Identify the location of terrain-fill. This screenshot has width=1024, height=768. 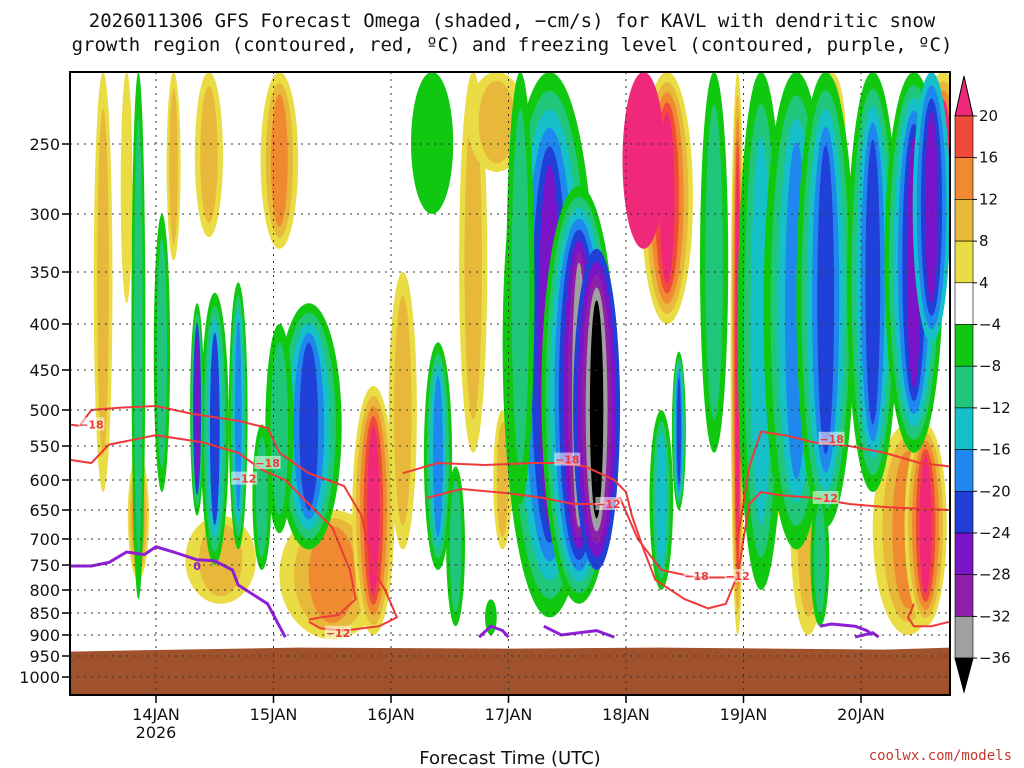
(510, 671).